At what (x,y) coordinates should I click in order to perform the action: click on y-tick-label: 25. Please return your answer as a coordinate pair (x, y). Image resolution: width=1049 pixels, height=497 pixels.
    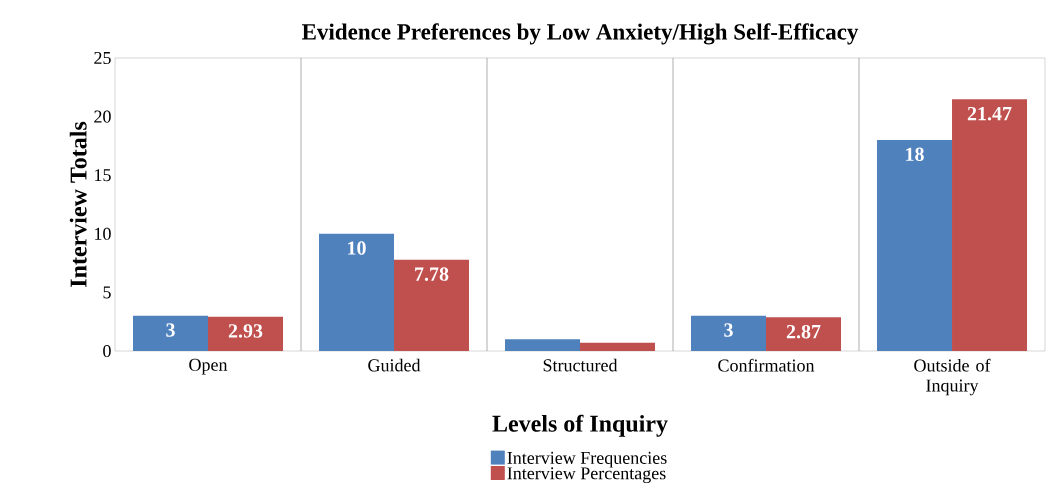
    Looking at the image, I should click on (102, 58).